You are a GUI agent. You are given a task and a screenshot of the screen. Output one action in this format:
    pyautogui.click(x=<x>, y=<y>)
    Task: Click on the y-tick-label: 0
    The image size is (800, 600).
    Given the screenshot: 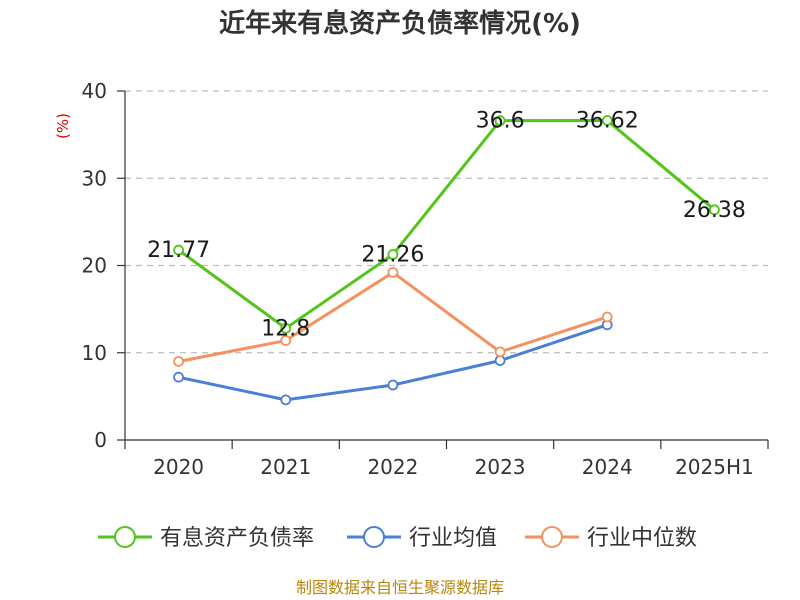 What is the action you would take?
    pyautogui.click(x=100, y=440)
    